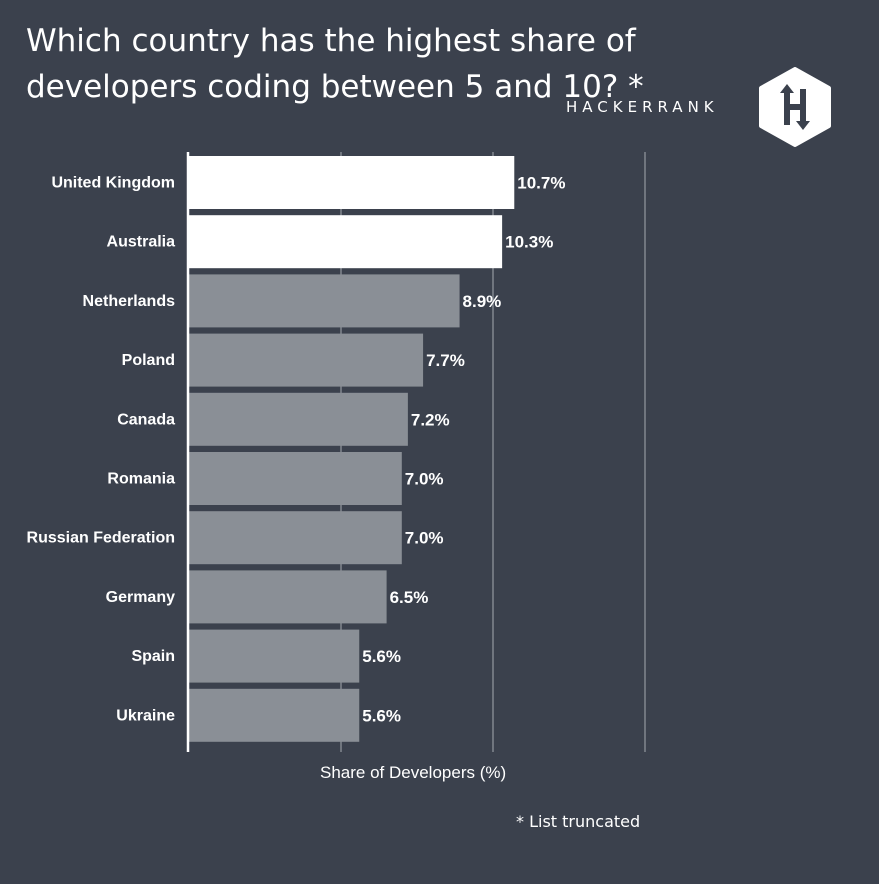  I want to click on value-label: 6.5%, so click(409, 597).